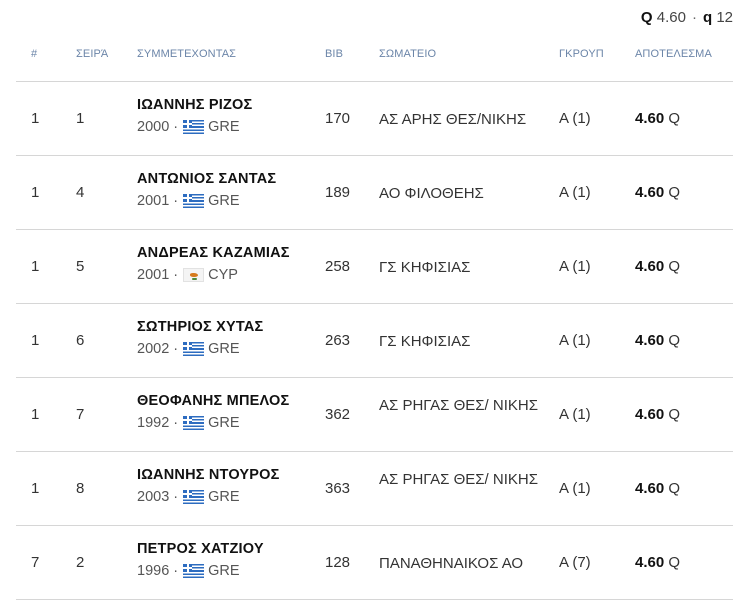 The width and height of the screenshot is (750, 600). Describe the element at coordinates (338, 562) in the screenshot. I see `bib-cell: 128` at that location.